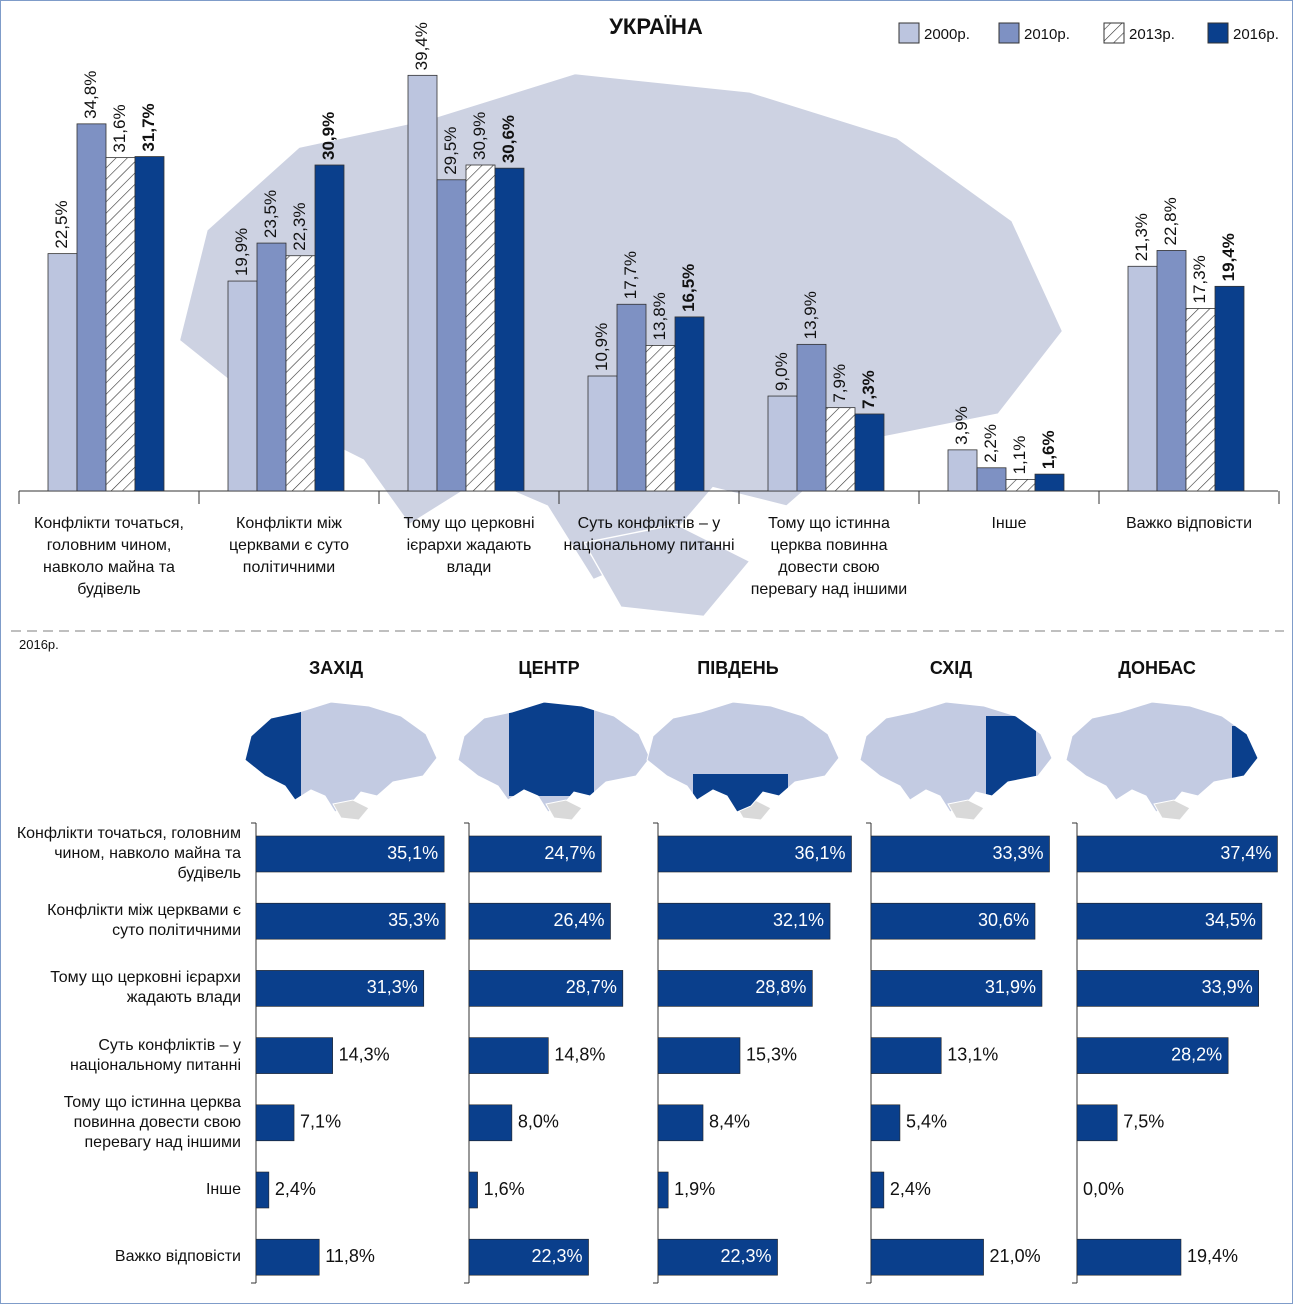 The image size is (1293, 1304). Describe the element at coordinates (569, 853) in the screenshot. I see `value-label: 24,7%` at that location.